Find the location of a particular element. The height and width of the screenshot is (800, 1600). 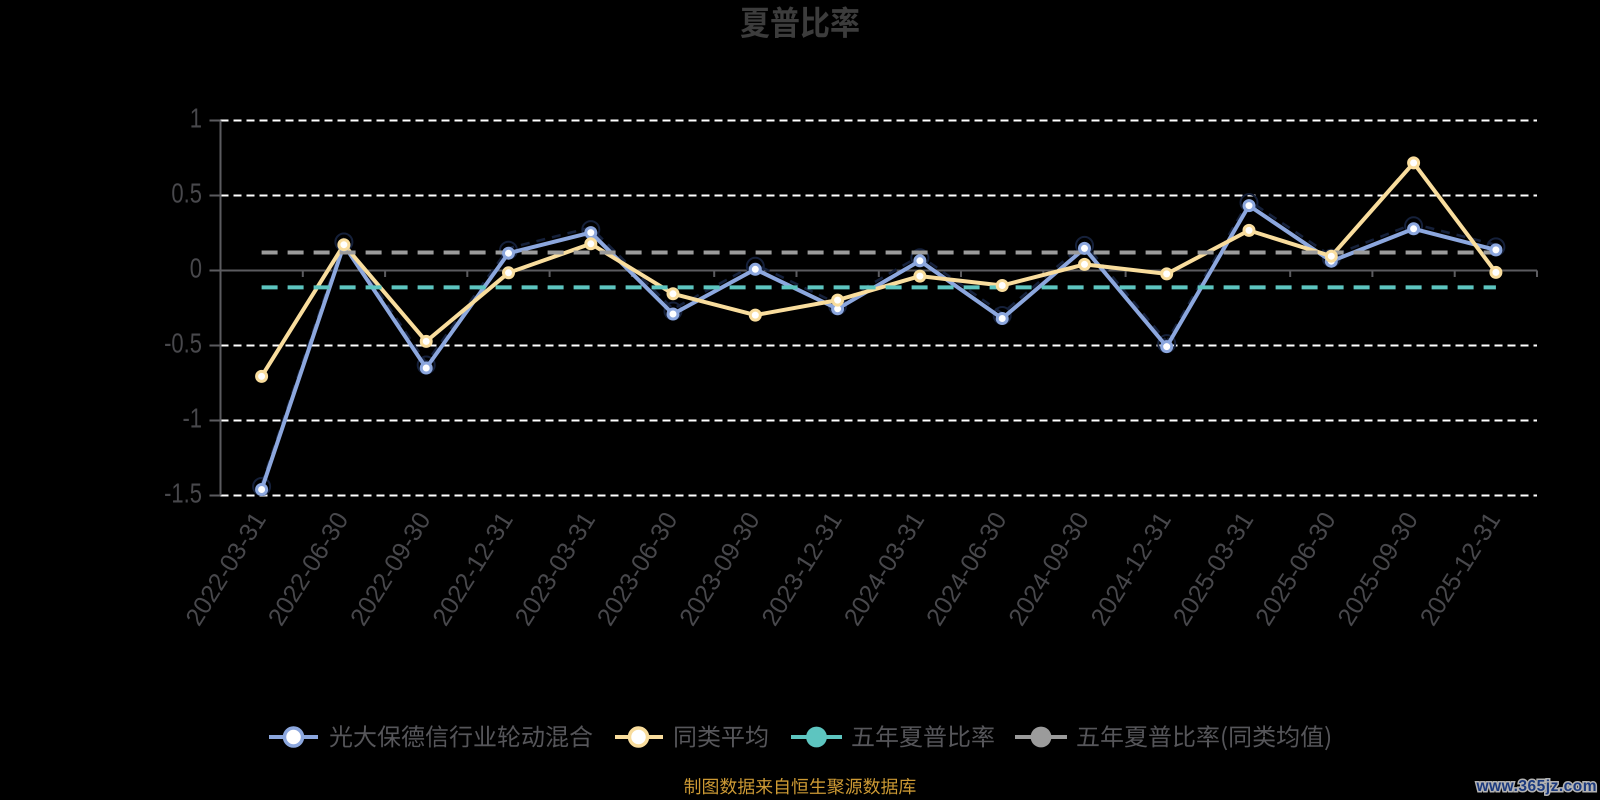

svg-text: 1 is located at coordinates (196, 118).